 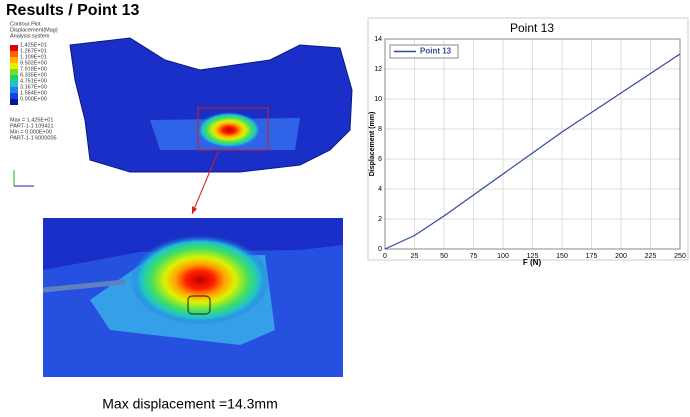 I want to click on x-tick-label: 250, so click(x=680, y=256).